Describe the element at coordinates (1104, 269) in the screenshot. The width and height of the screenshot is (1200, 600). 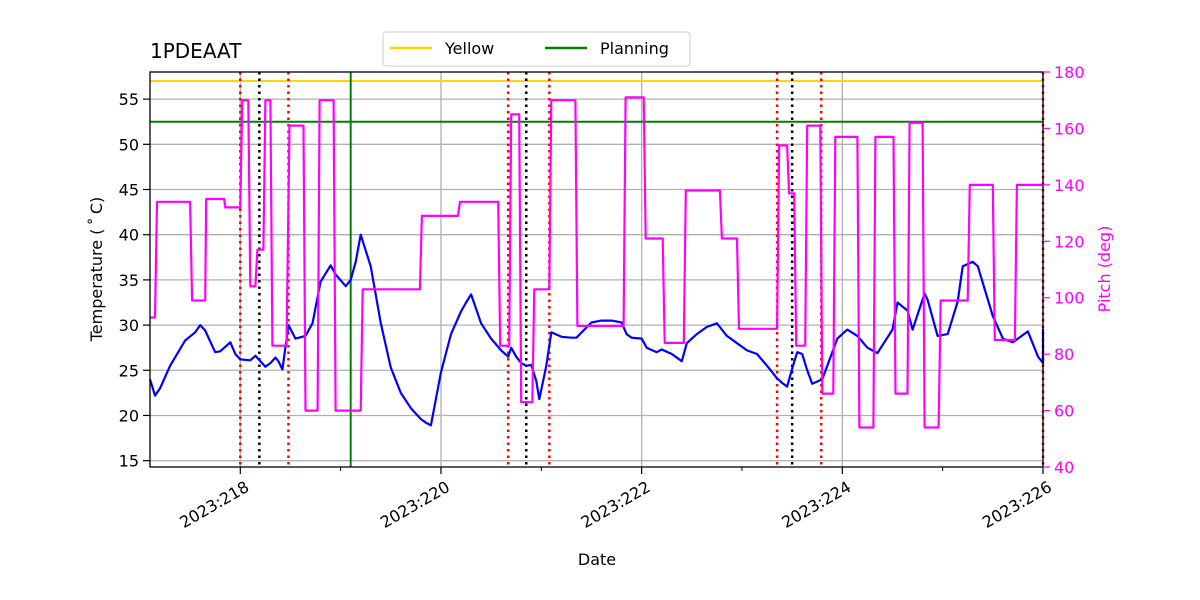
I see `y2-axis-title: Pitch (deg)` at that location.